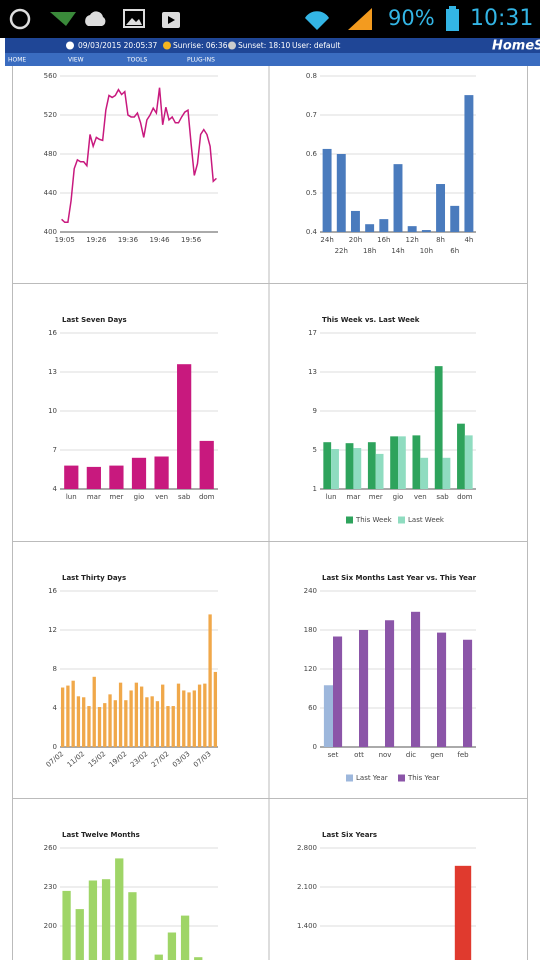 This screenshot has width=540, height=960. Describe the element at coordinates (264, 45) in the screenshot. I see `sunset: Sunset: 18:10` at that location.